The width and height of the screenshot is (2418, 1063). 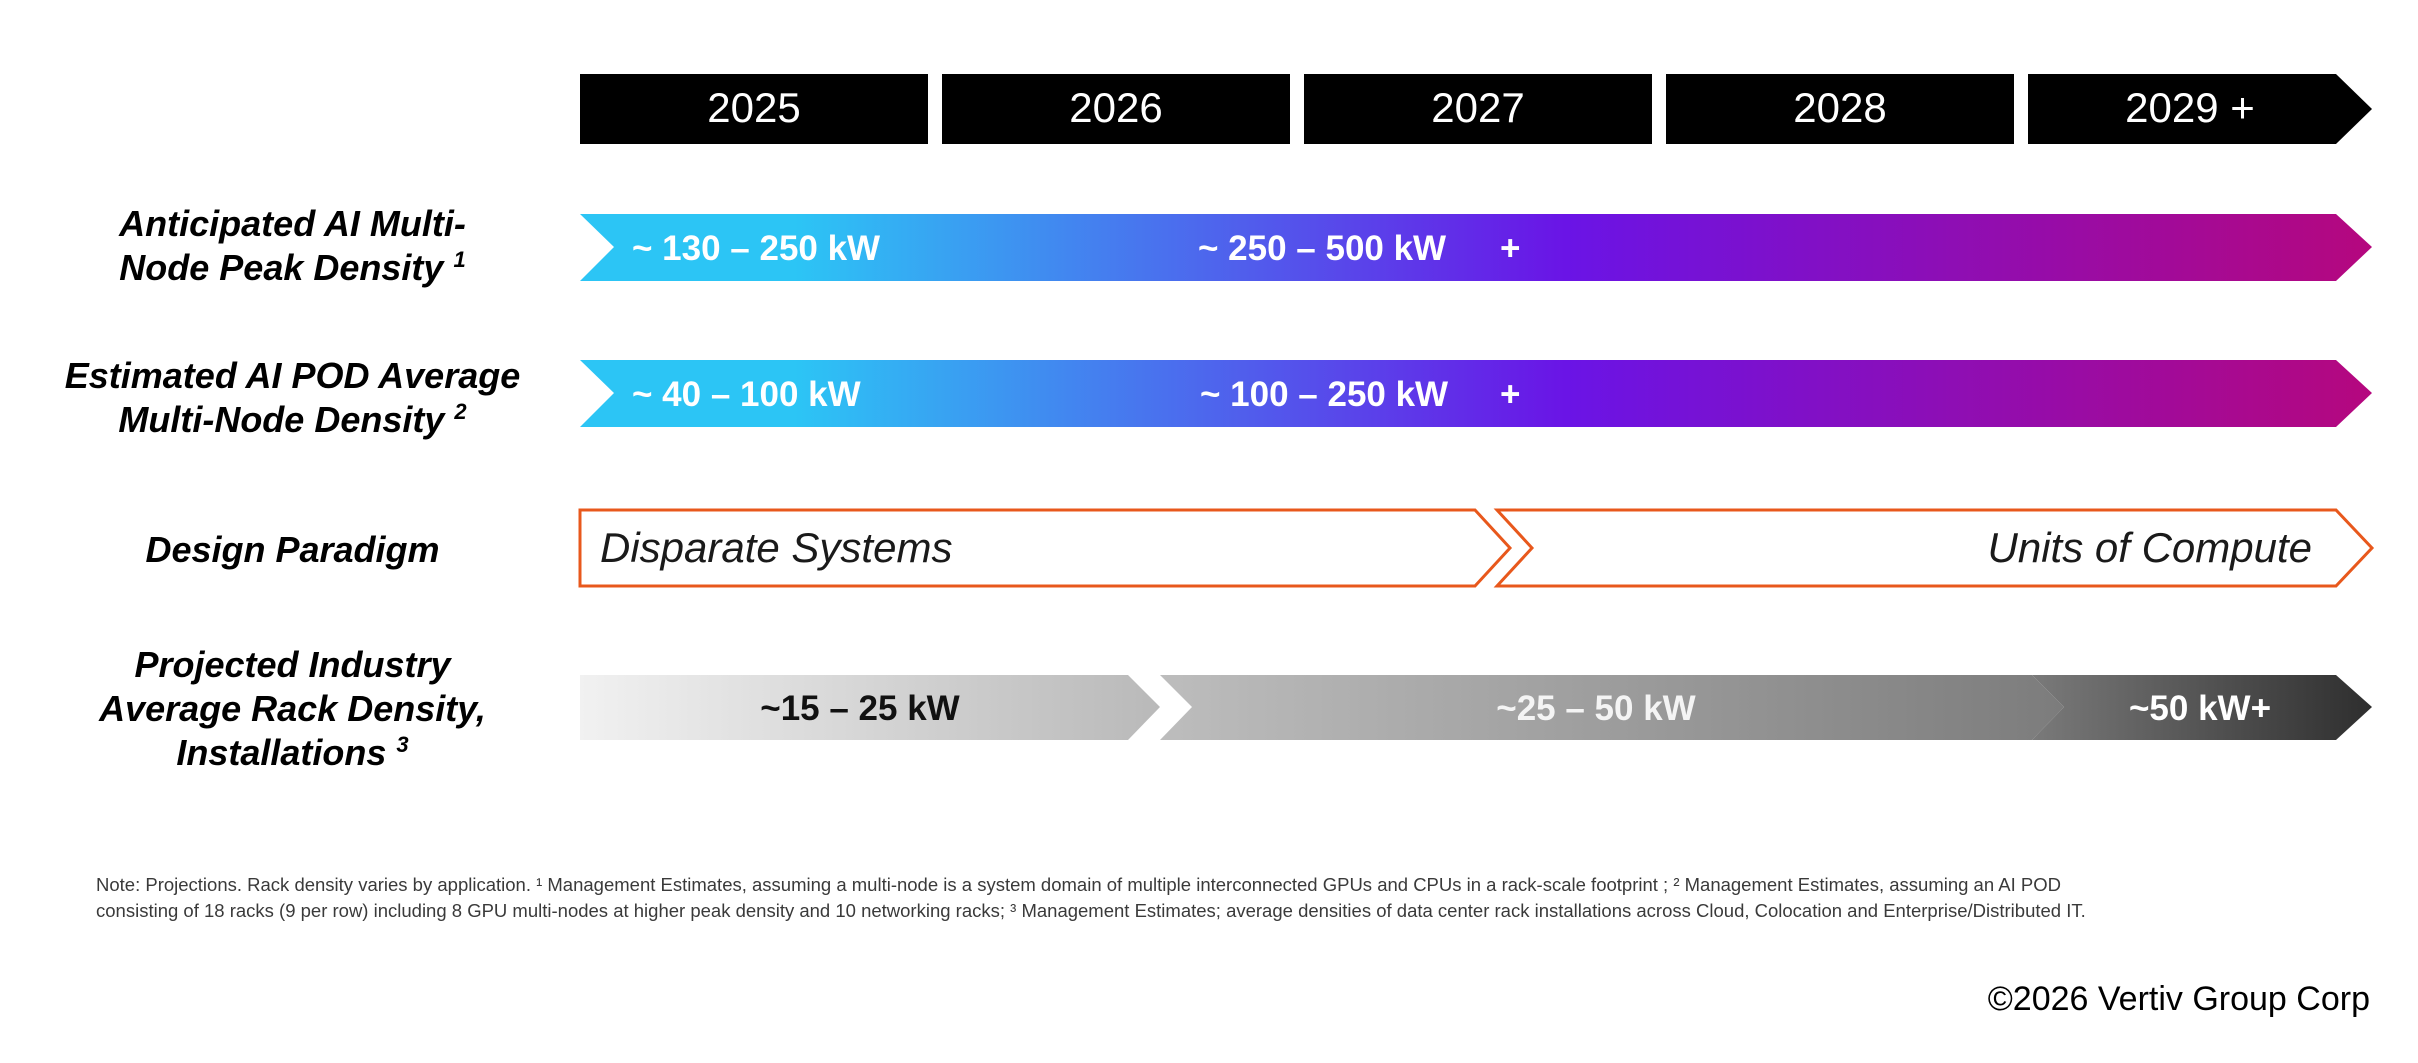 I want to click on peak-density-plus: +, so click(x=1510, y=248).